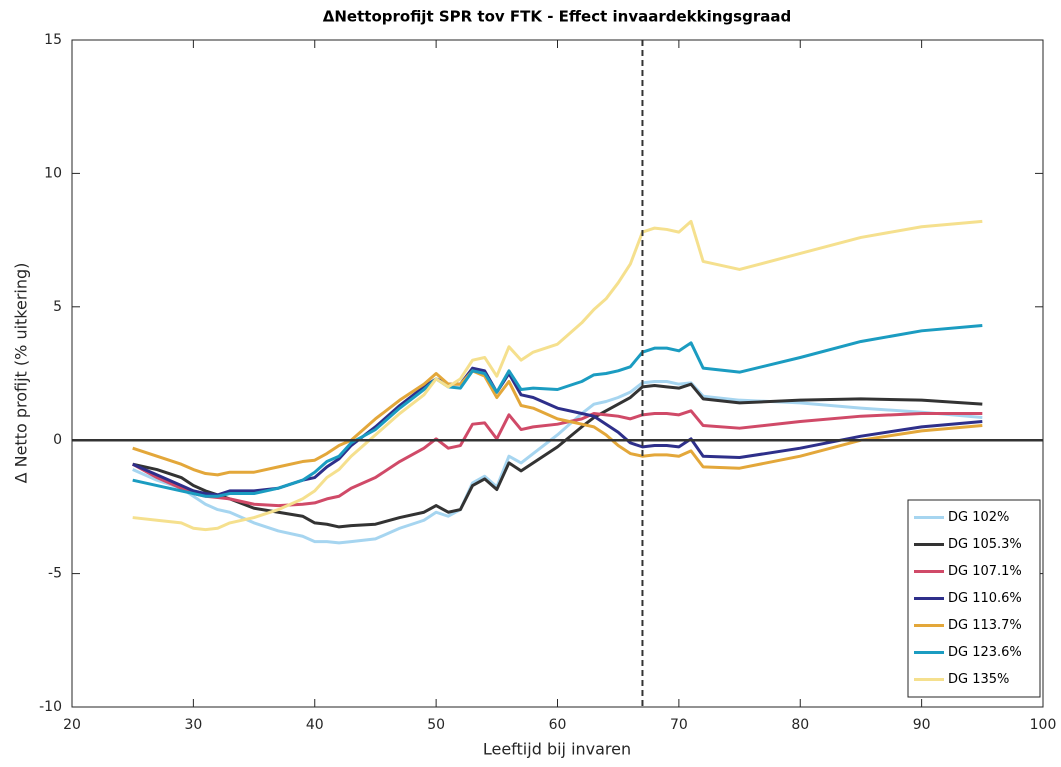 The width and height of the screenshot is (1061, 767). What do you see at coordinates (985, 652) in the screenshot?
I see `legend-label: DG 123.6%` at bounding box center [985, 652].